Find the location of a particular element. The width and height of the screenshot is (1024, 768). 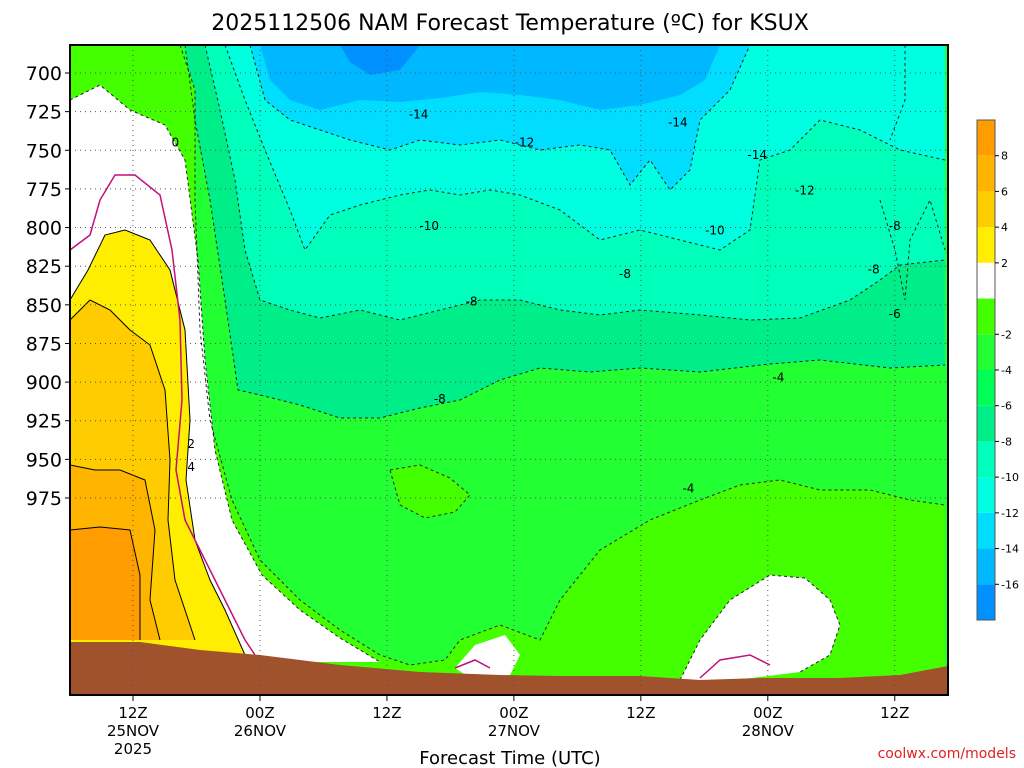

x-axis-label: Forecast Time (UTC) is located at coordinates (509, 758).